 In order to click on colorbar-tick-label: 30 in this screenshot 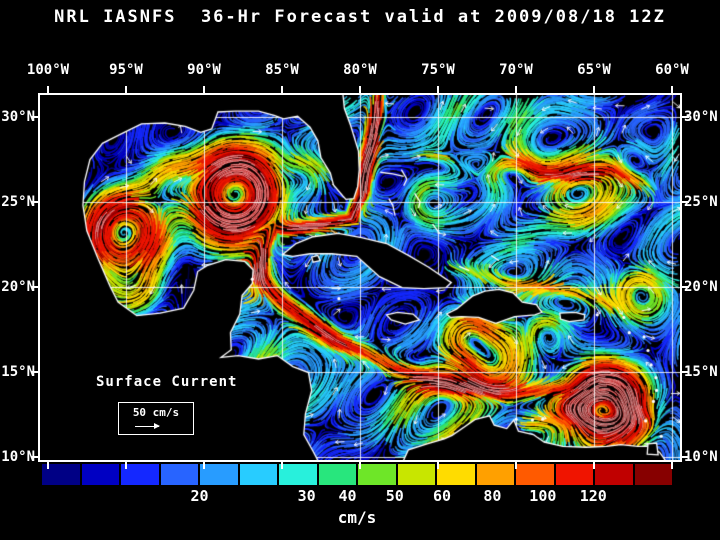, I will do `click(306, 496)`.